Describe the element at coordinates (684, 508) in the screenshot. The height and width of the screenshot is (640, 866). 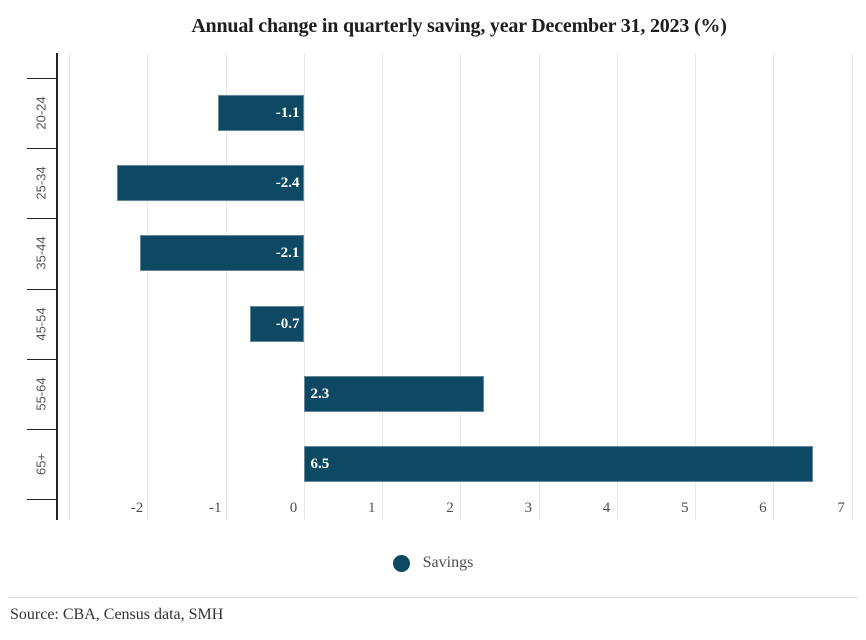
I see `x-axis-label-5: 5` at that location.